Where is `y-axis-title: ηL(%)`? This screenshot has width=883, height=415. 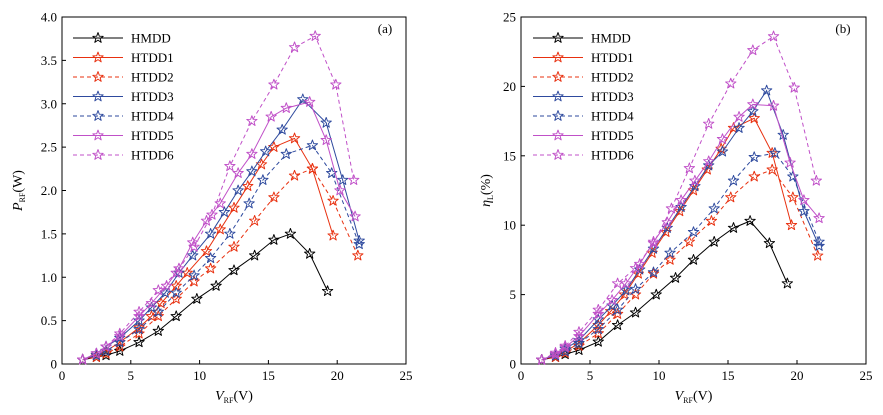
y-axis-title: ηL(%) is located at coordinates (487, 190).